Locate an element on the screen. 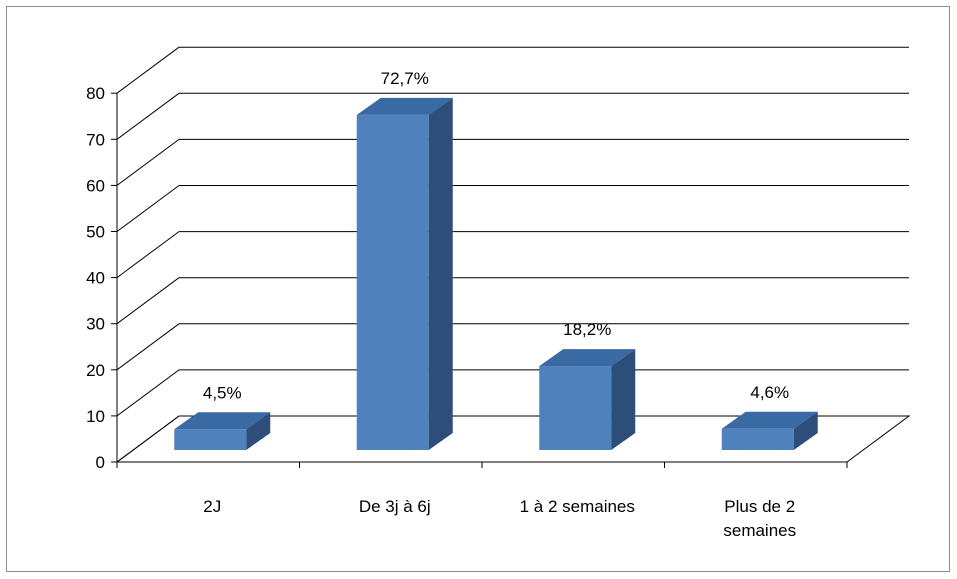 The image size is (957, 579). category-label: Plus de 2 semaines is located at coordinates (759, 518).